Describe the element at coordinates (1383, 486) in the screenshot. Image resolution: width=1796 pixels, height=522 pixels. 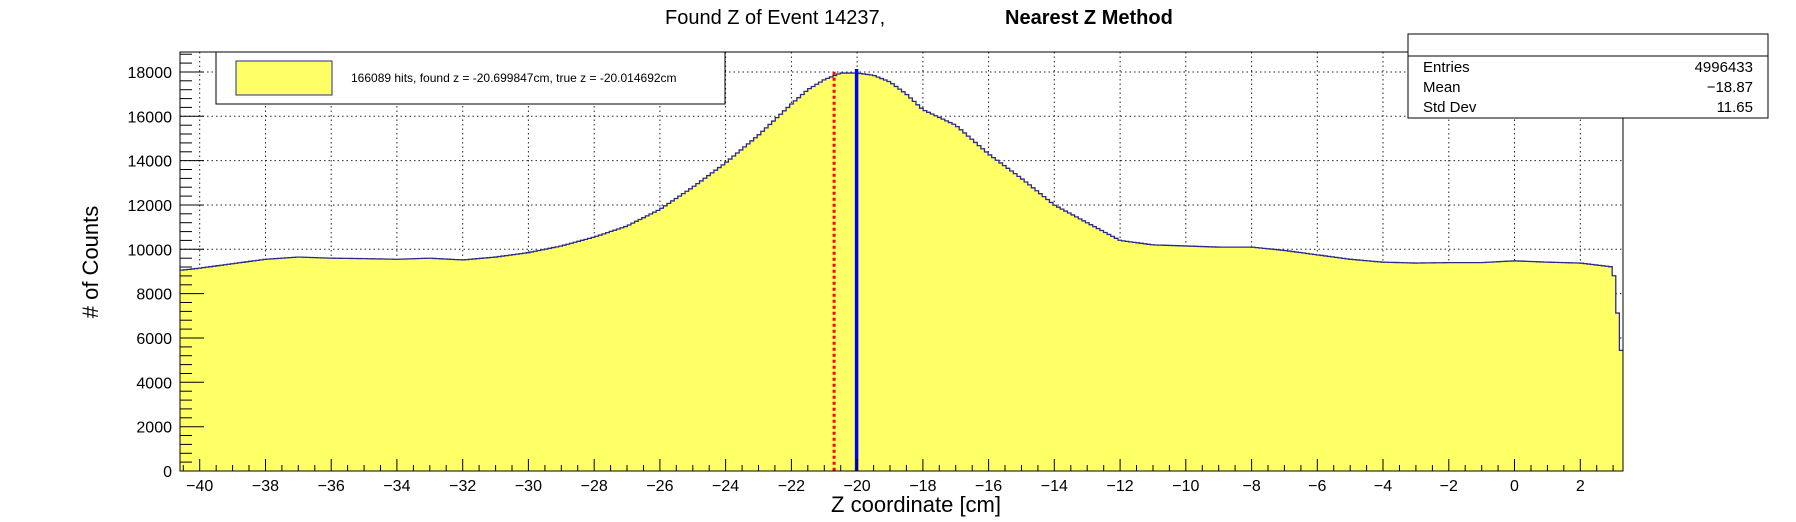
I see `x-tick-label: −4` at that location.